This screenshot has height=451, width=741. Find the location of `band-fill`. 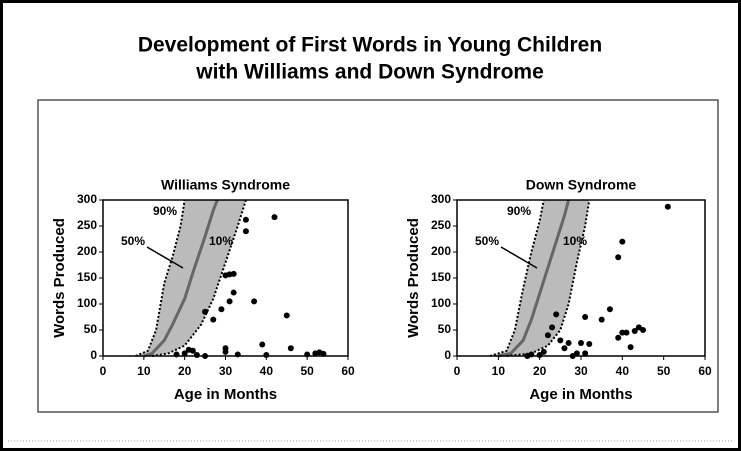

band-fill is located at coordinates (540, 278).